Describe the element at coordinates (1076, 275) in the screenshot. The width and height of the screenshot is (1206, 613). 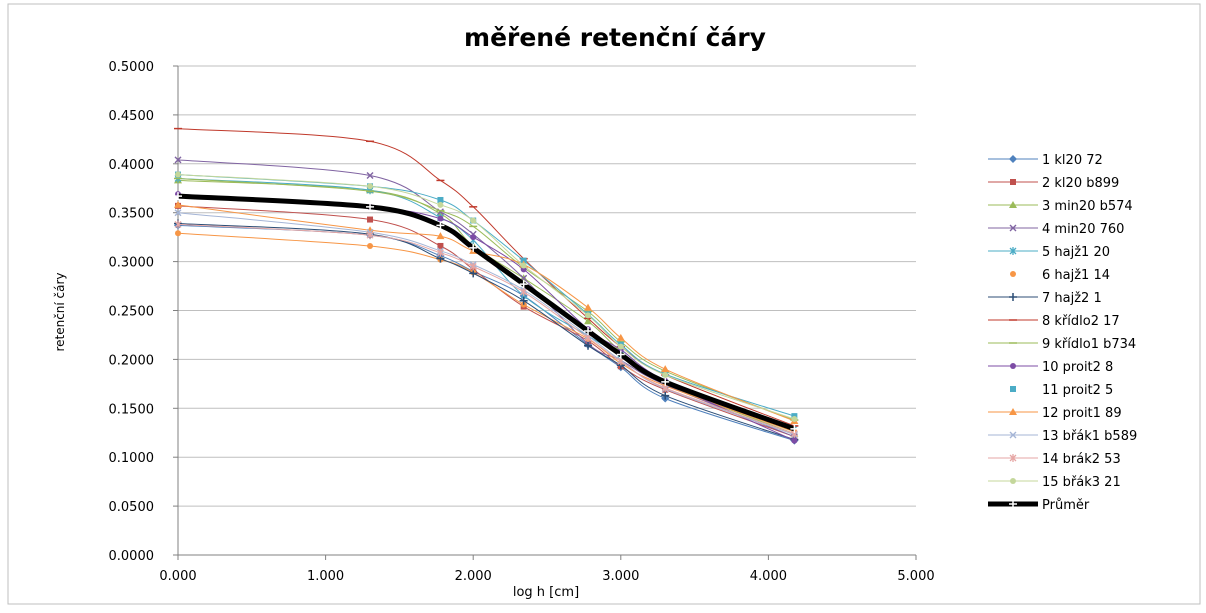
I see `legend-label: 6 hajž1 14` at that location.